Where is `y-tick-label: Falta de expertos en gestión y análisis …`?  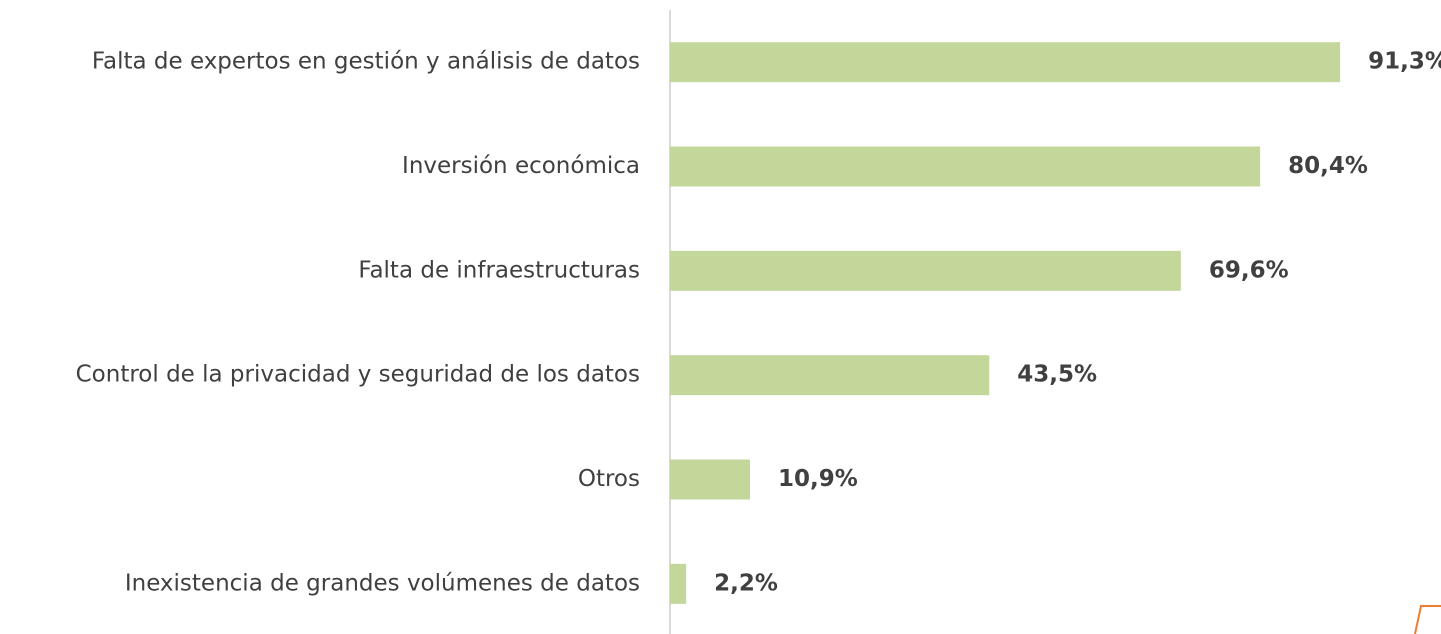
y-tick-label: Falta de expertos en gestión y análisis … is located at coordinates (366, 62).